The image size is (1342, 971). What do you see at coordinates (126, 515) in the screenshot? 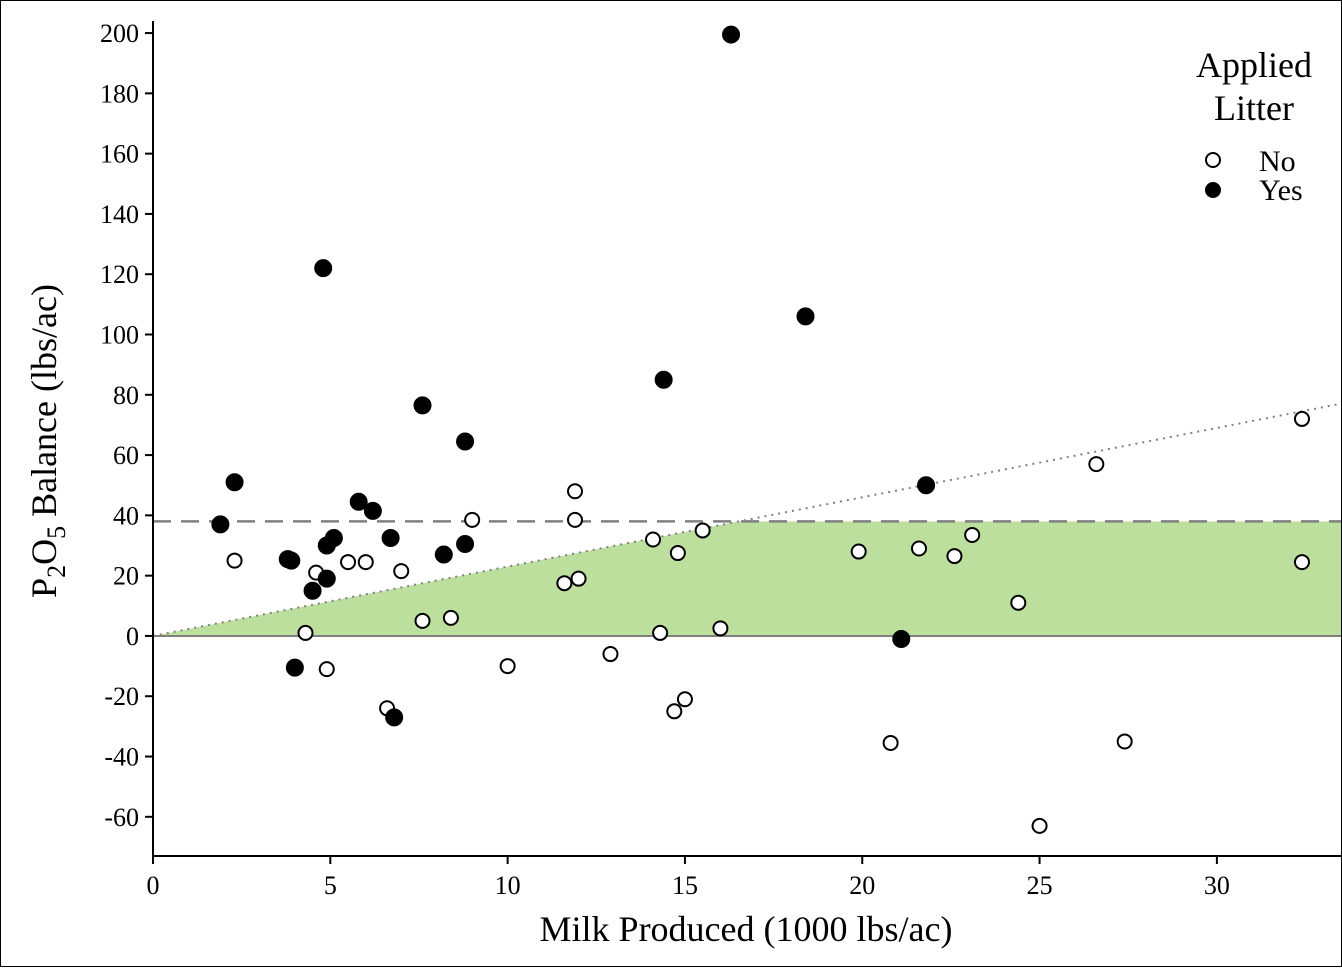
I see `y-tick-label: 40` at bounding box center [126, 515].